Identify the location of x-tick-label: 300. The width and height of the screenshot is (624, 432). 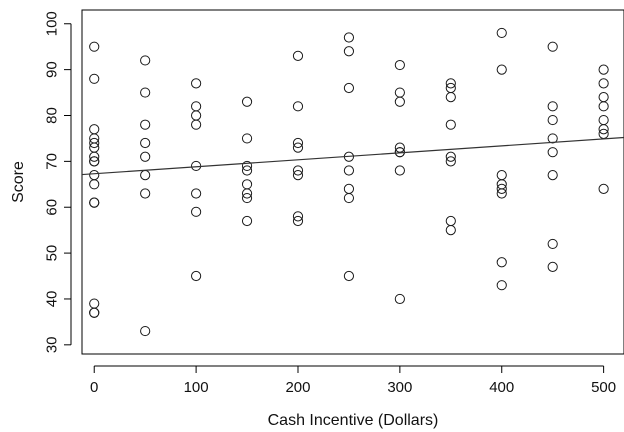
(399, 387).